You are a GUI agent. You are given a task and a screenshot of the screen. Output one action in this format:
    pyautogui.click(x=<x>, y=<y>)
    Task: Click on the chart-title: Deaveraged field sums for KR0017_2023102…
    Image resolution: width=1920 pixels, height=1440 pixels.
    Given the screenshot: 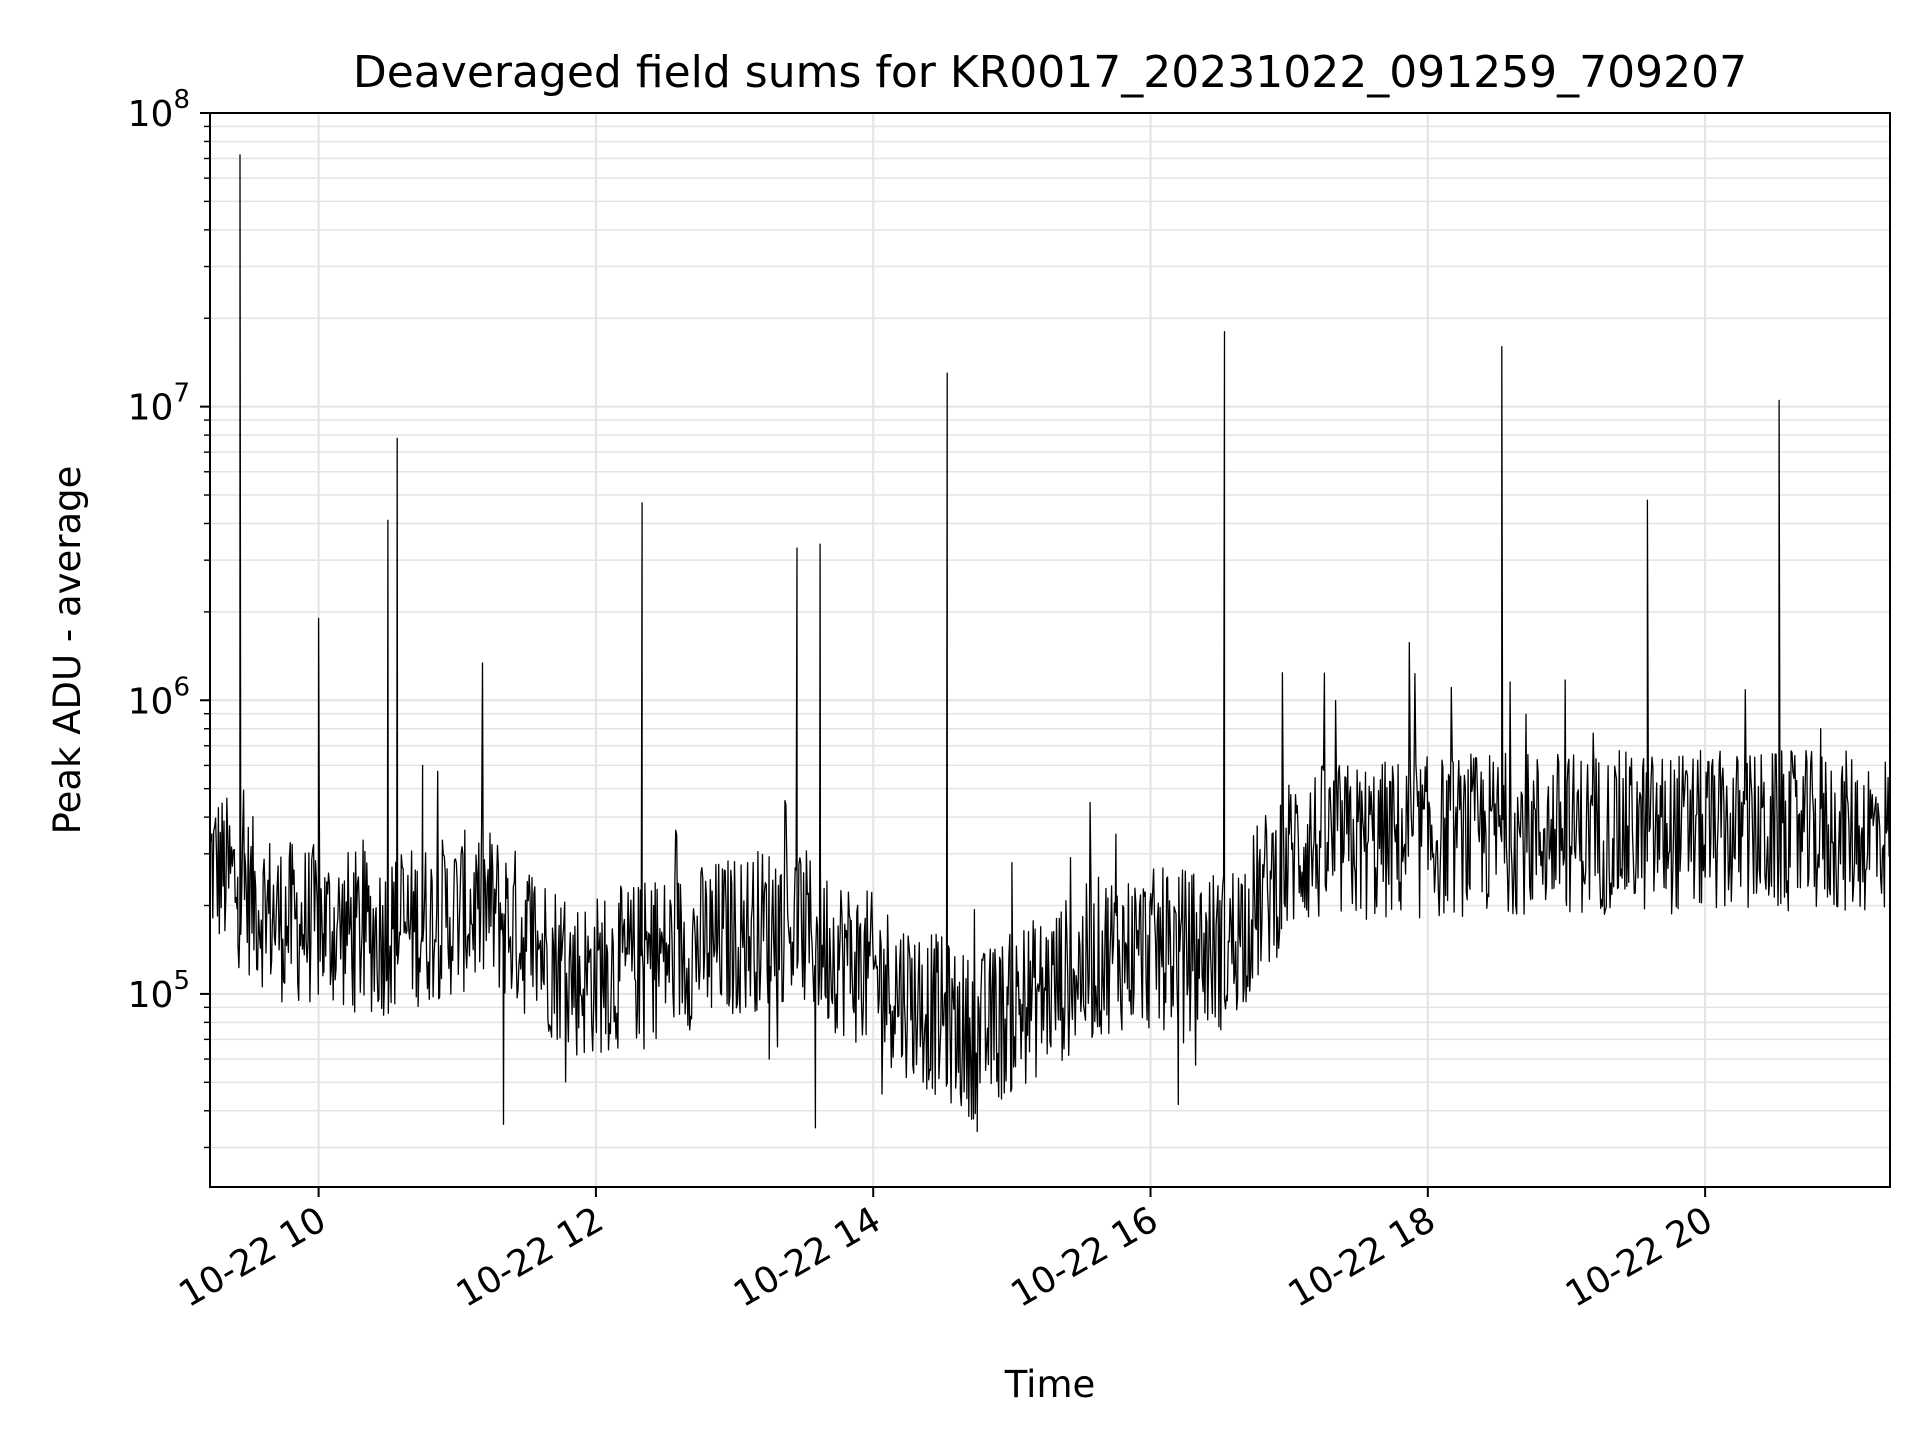 What is the action you would take?
    pyautogui.click(x=1050, y=72)
    